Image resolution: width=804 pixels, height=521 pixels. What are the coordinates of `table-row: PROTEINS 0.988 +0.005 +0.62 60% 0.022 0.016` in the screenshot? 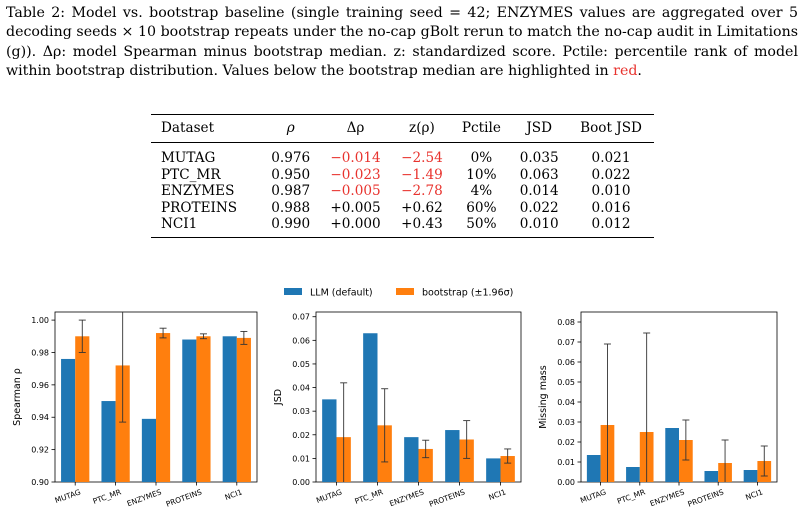 It's located at (402, 208).